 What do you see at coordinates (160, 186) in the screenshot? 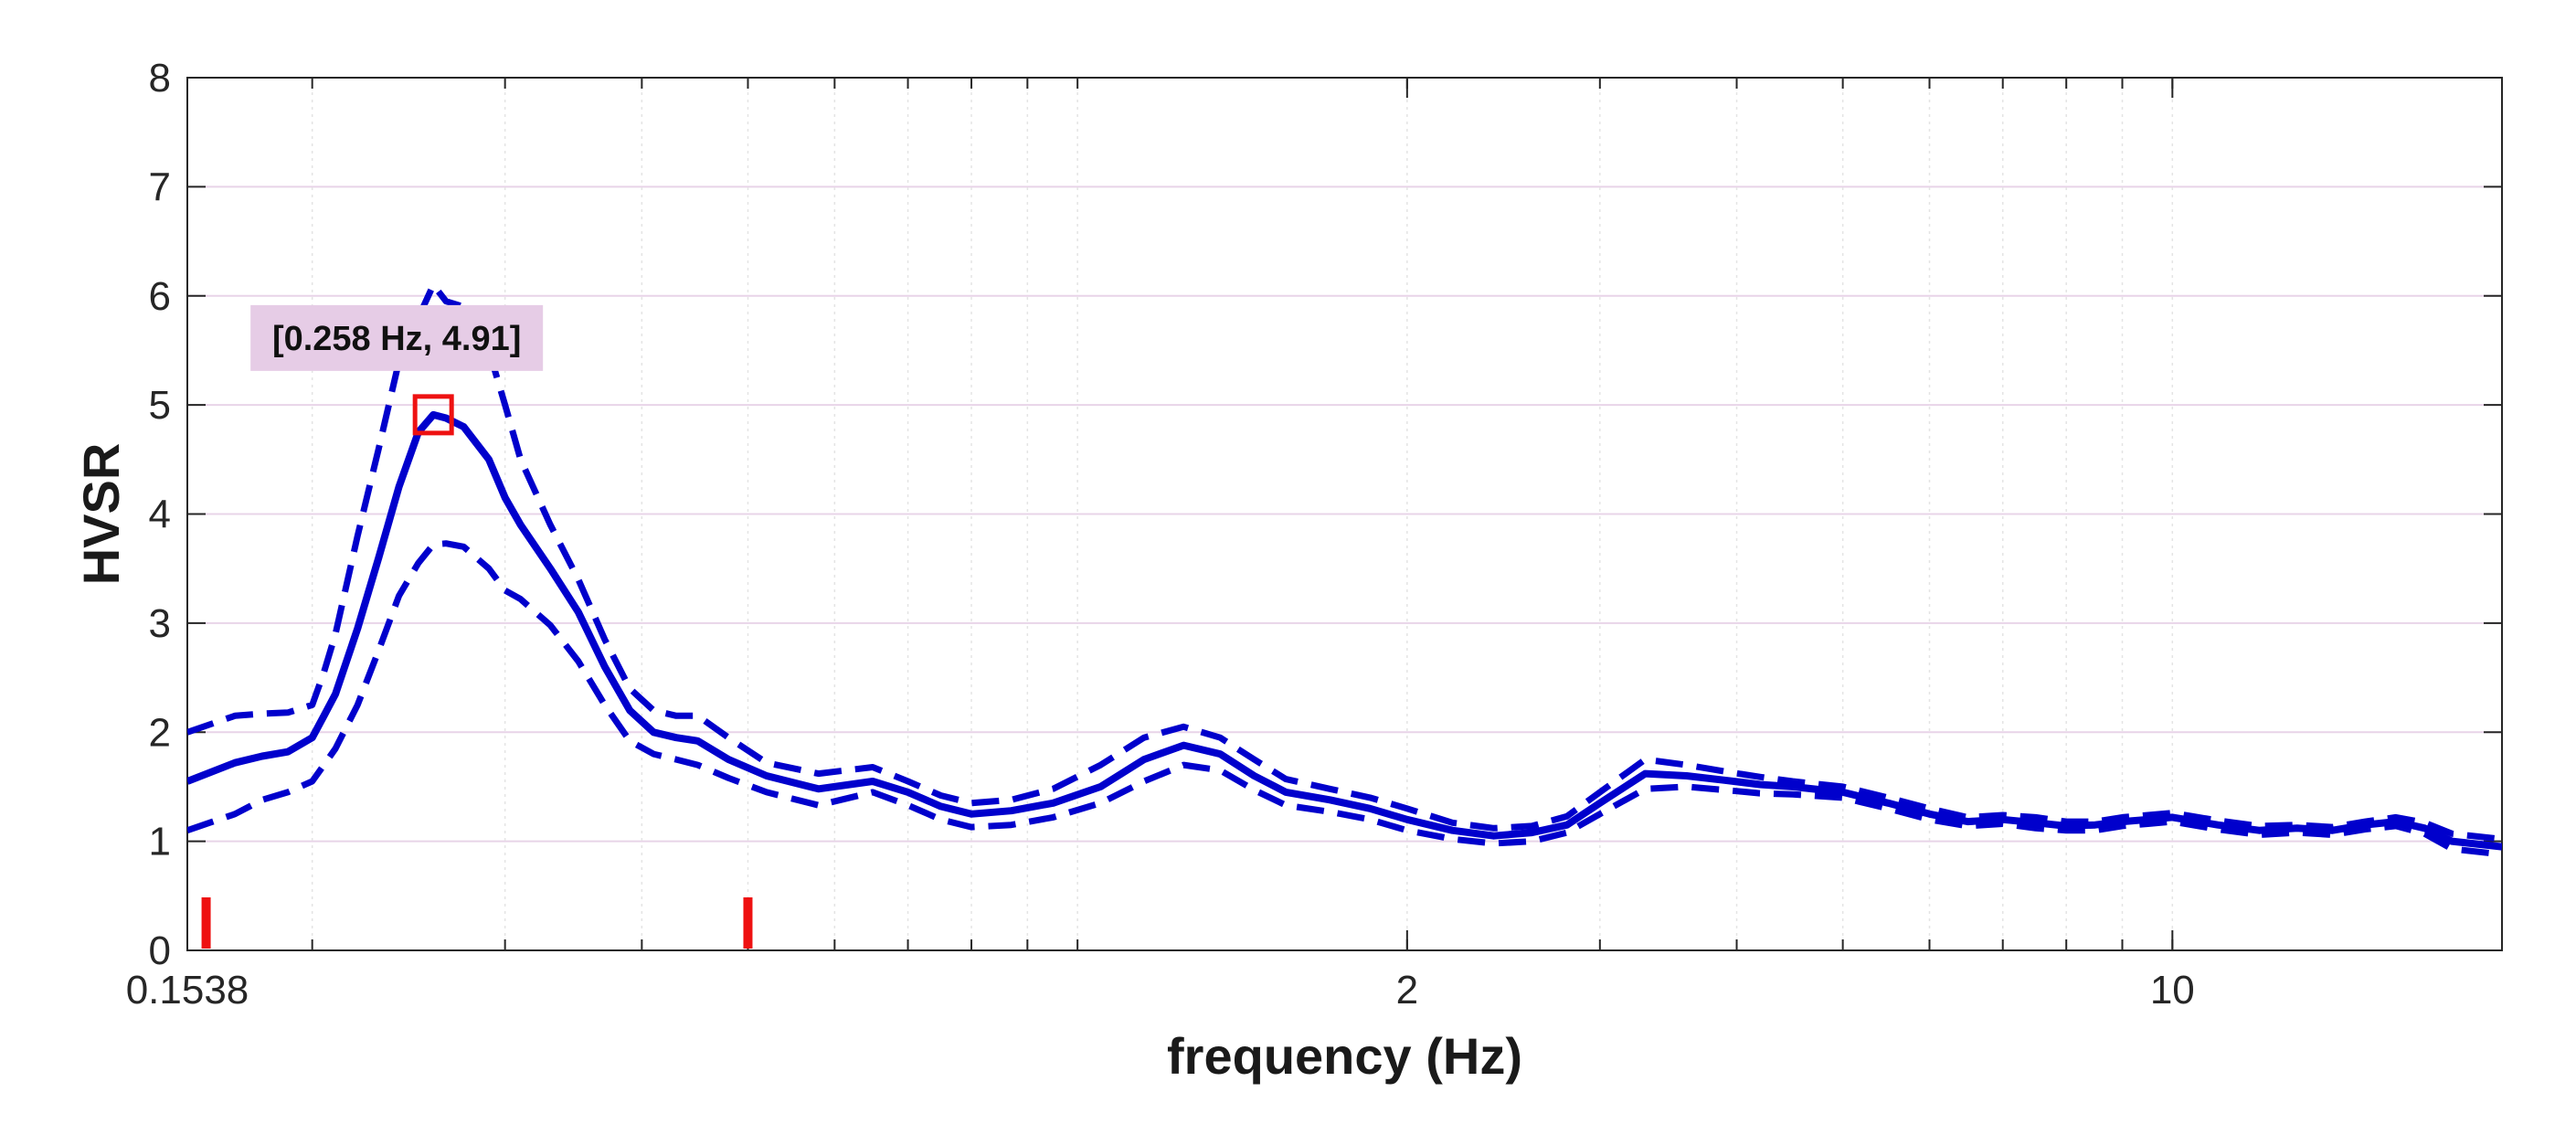
I see `y-tick-label: 7` at bounding box center [160, 186].